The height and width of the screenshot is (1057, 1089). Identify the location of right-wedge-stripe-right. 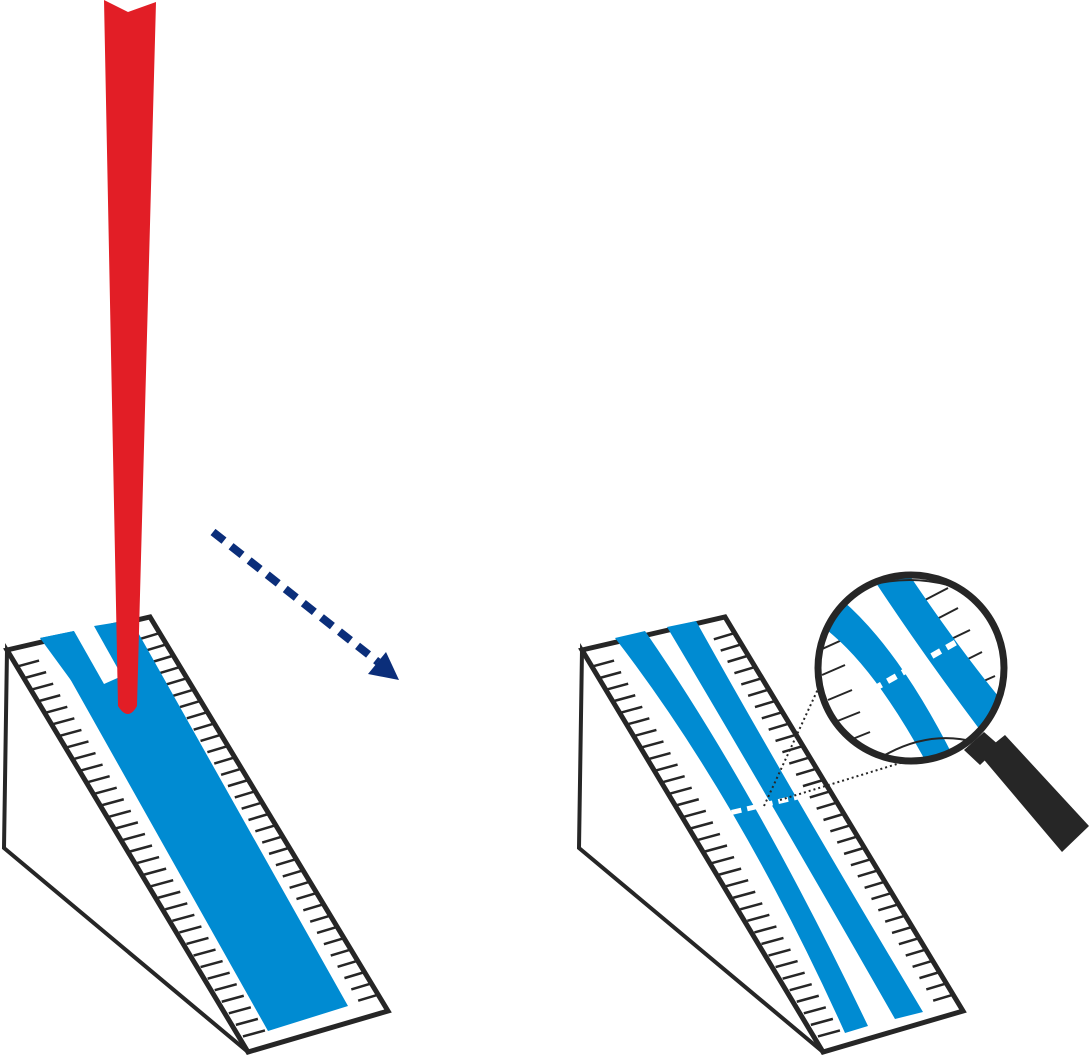
(795, 820).